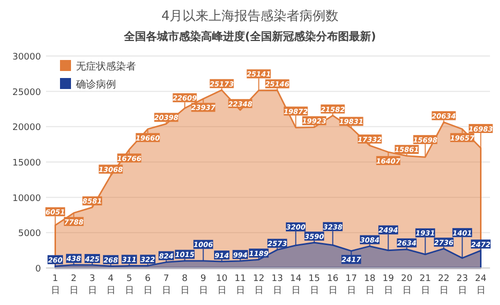  Describe the element at coordinates (30, 234) in the screenshot. I see `y-tick-label: 5000` at that location.